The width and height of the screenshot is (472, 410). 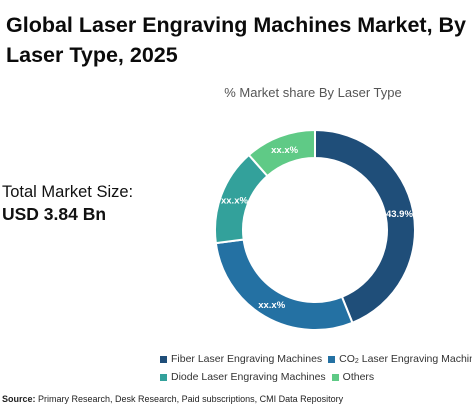 I want to click on data-label-fiber: 43.9%, so click(x=399, y=214).